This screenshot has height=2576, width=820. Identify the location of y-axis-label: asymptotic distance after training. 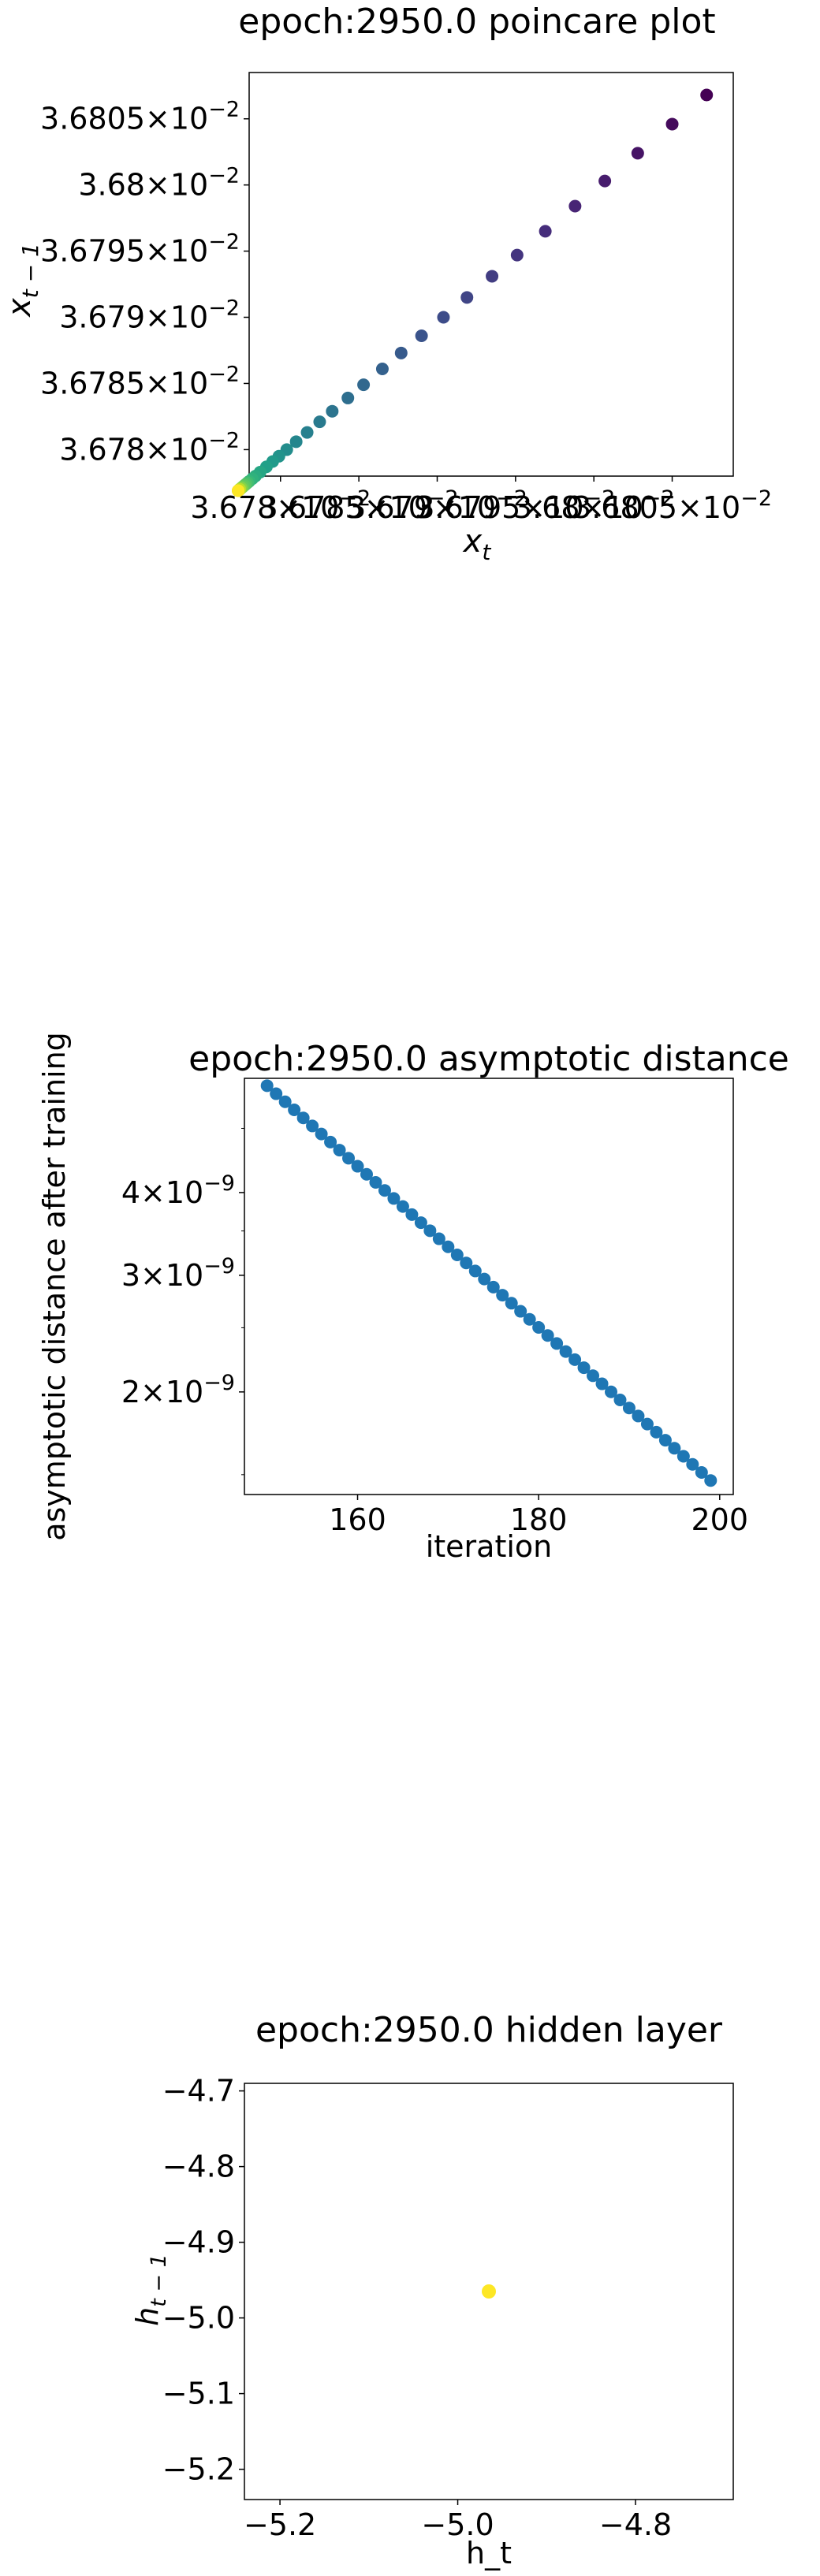
(54, 1286).